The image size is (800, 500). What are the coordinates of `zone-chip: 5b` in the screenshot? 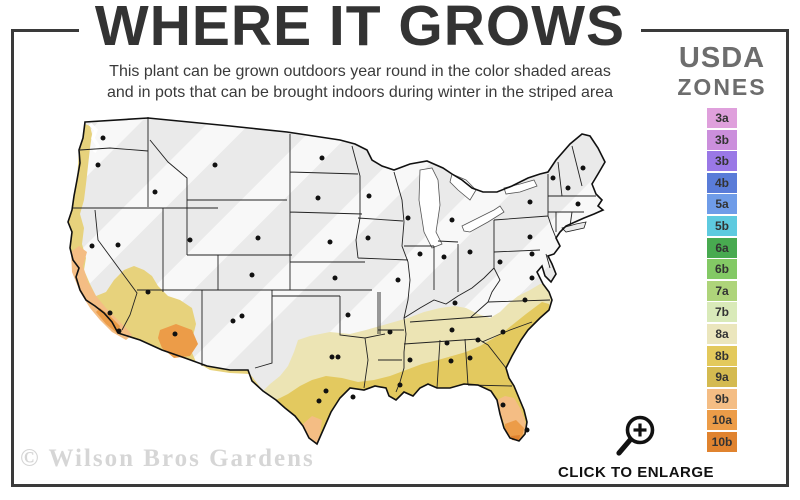 It's located at (722, 225).